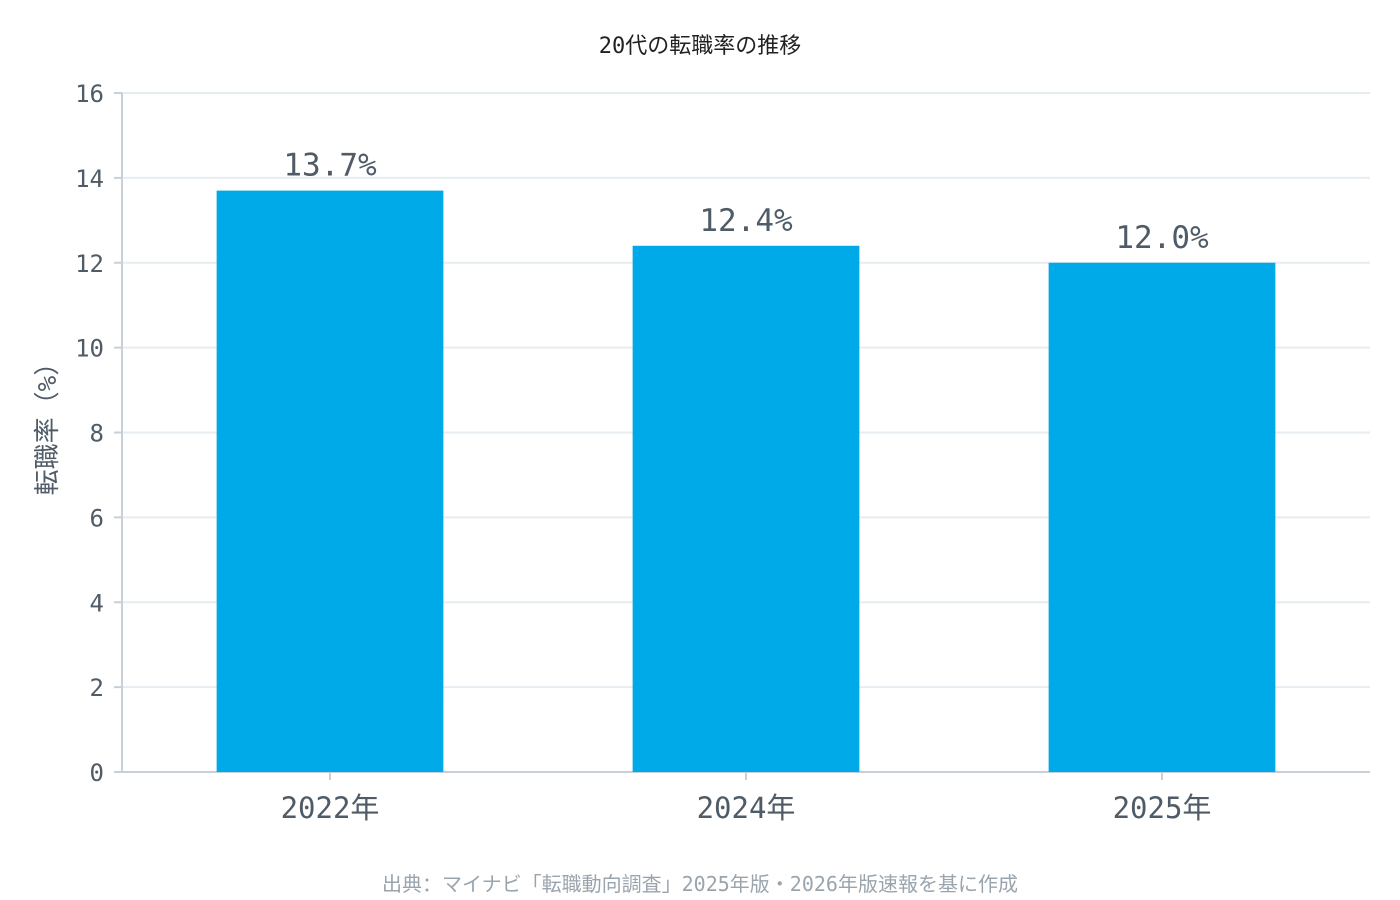  What do you see at coordinates (700, 46) in the screenshot?
I see `chart-title: 20代の転職率の推移` at bounding box center [700, 46].